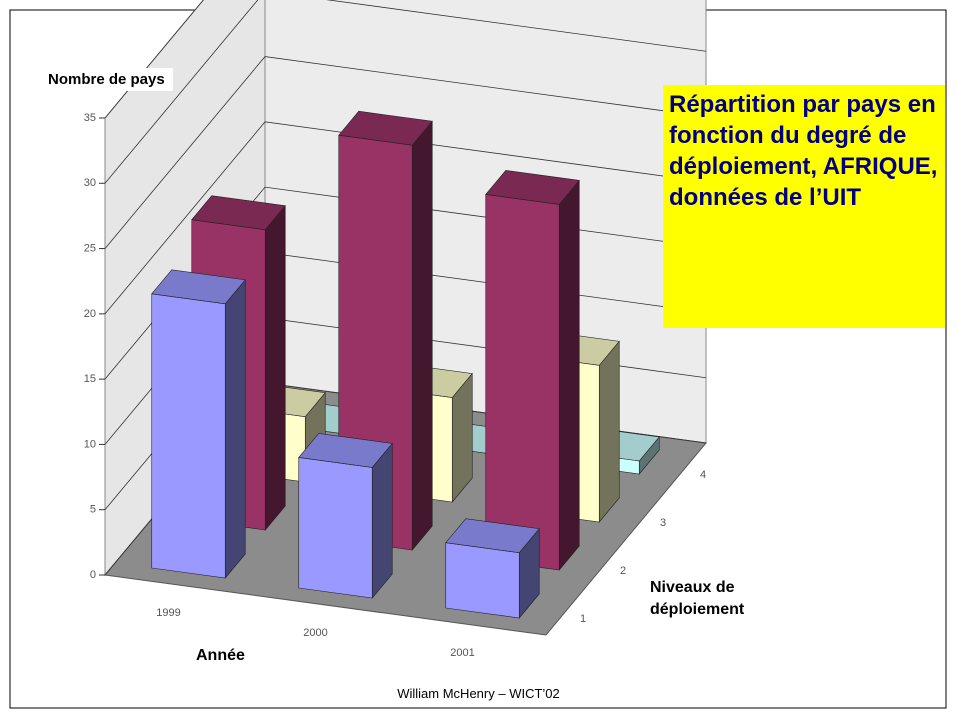 The height and width of the screenshot is (719, 957). I want to click on y-tick-label: 10, so click(90, 444).